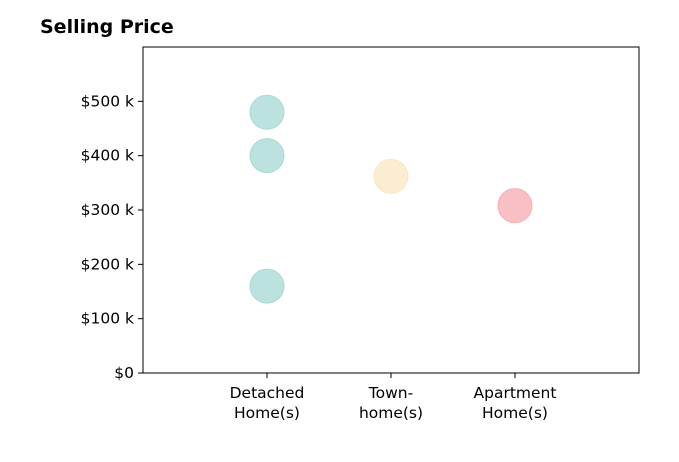 The height and width of the screenshot is (462, 679). What do you see at coordinates (391, 403) in the screenshot?
I see `x-tick-label: Town-home(s)` at bounding box center [391, 403].